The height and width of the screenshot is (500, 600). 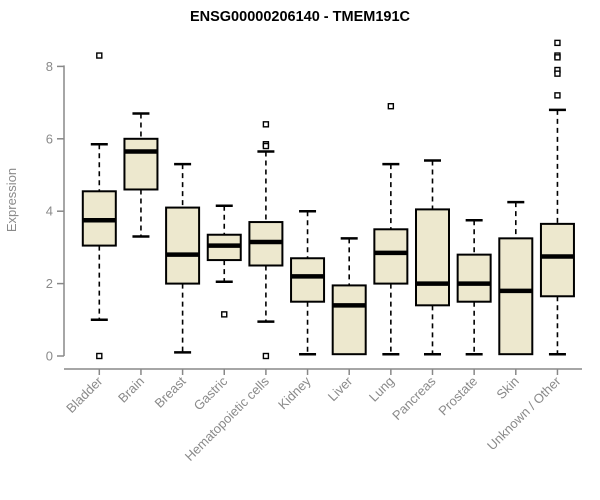 I want to click on x-tick-label-breast: Breast, so click(x=170, y=391).